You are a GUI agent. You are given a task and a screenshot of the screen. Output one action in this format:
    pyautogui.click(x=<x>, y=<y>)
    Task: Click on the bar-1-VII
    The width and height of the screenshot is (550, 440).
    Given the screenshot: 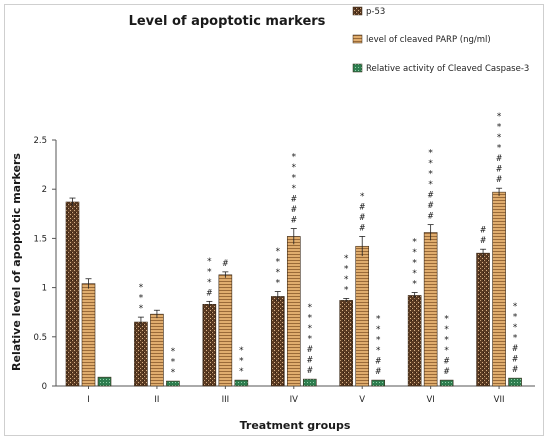 What is the action you would take?
    pyautogui.click(x=483, y=319)
    